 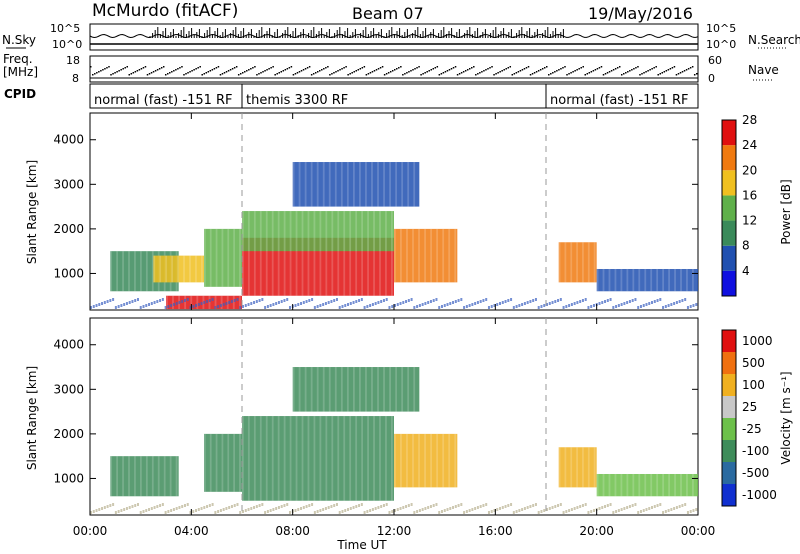 What do you see at coordinates (68, 273) in the screenshot?
I see `y-tick-label: 1000` at bounding box center [68, 273].